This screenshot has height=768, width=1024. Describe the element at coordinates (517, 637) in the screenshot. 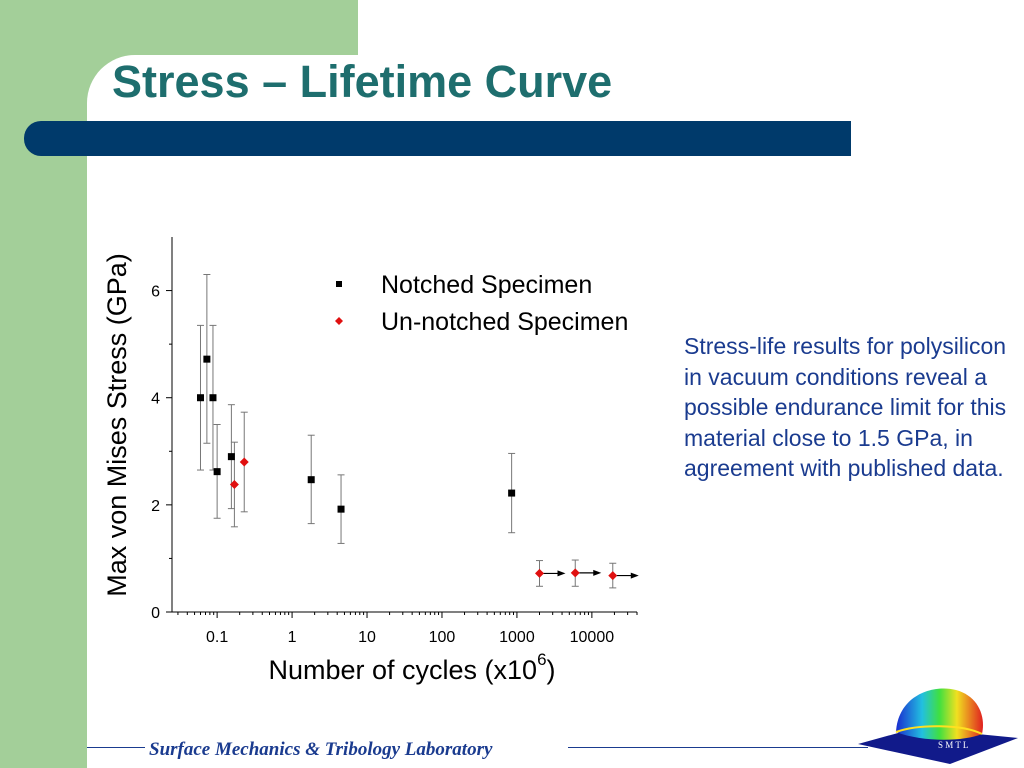

I see `x-tick-label: 1000` at that location.